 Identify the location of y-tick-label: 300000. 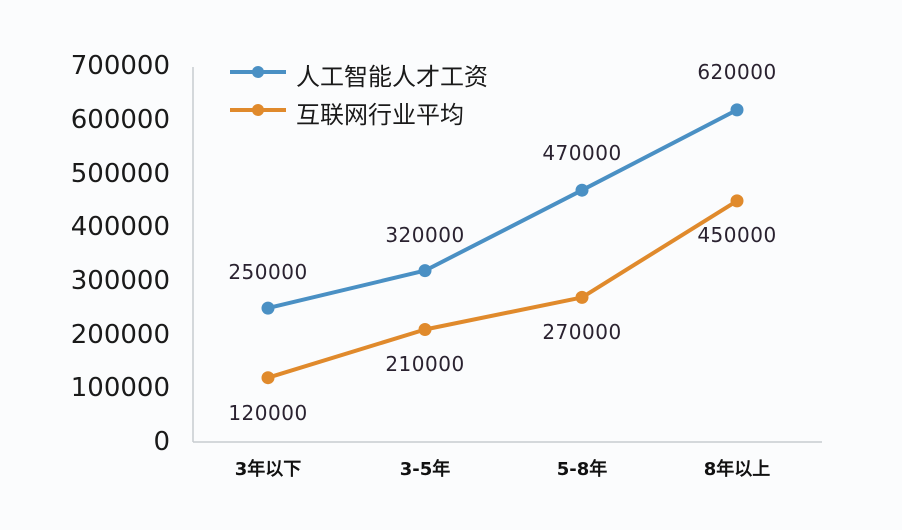
(120, 281).